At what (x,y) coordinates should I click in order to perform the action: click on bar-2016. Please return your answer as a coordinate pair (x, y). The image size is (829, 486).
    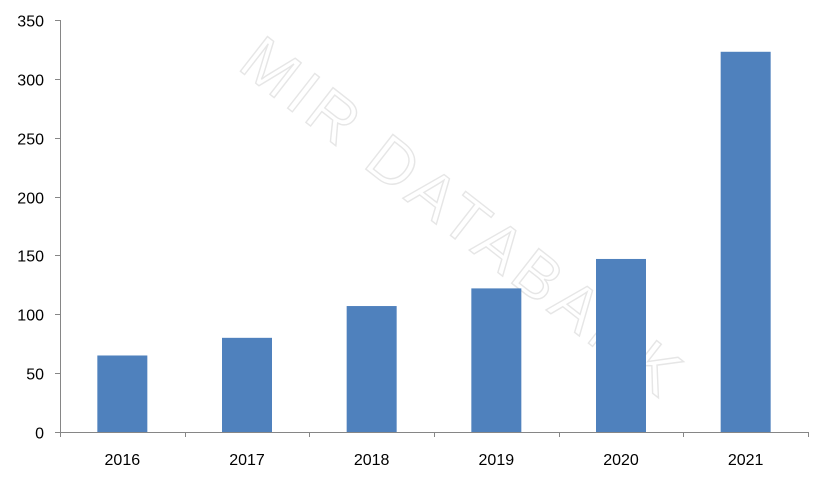
    Looking at the image, I should click on (122, 393).